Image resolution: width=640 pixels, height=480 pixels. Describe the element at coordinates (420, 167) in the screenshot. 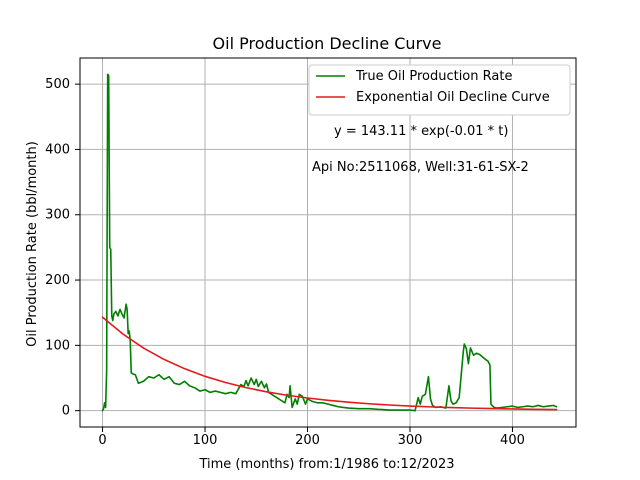

I see `well-annotation: Api No:2511068, Well:31-61-SX-2` at that location.